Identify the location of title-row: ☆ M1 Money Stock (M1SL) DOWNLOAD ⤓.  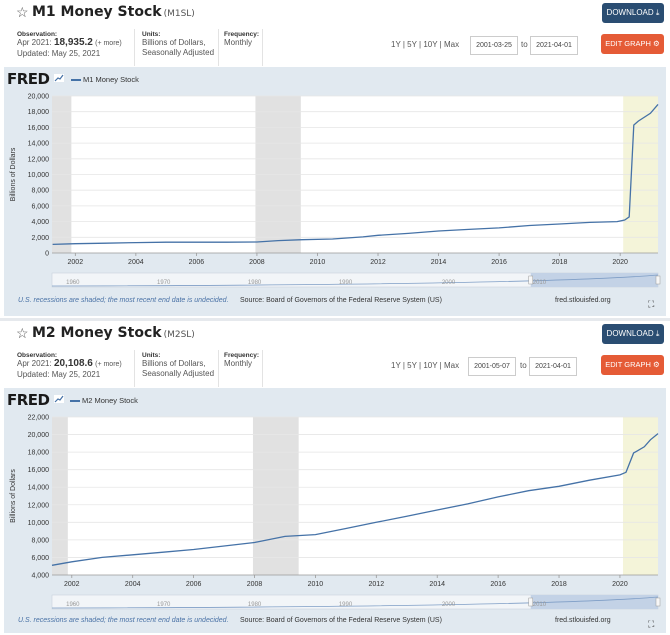
(335, 13).